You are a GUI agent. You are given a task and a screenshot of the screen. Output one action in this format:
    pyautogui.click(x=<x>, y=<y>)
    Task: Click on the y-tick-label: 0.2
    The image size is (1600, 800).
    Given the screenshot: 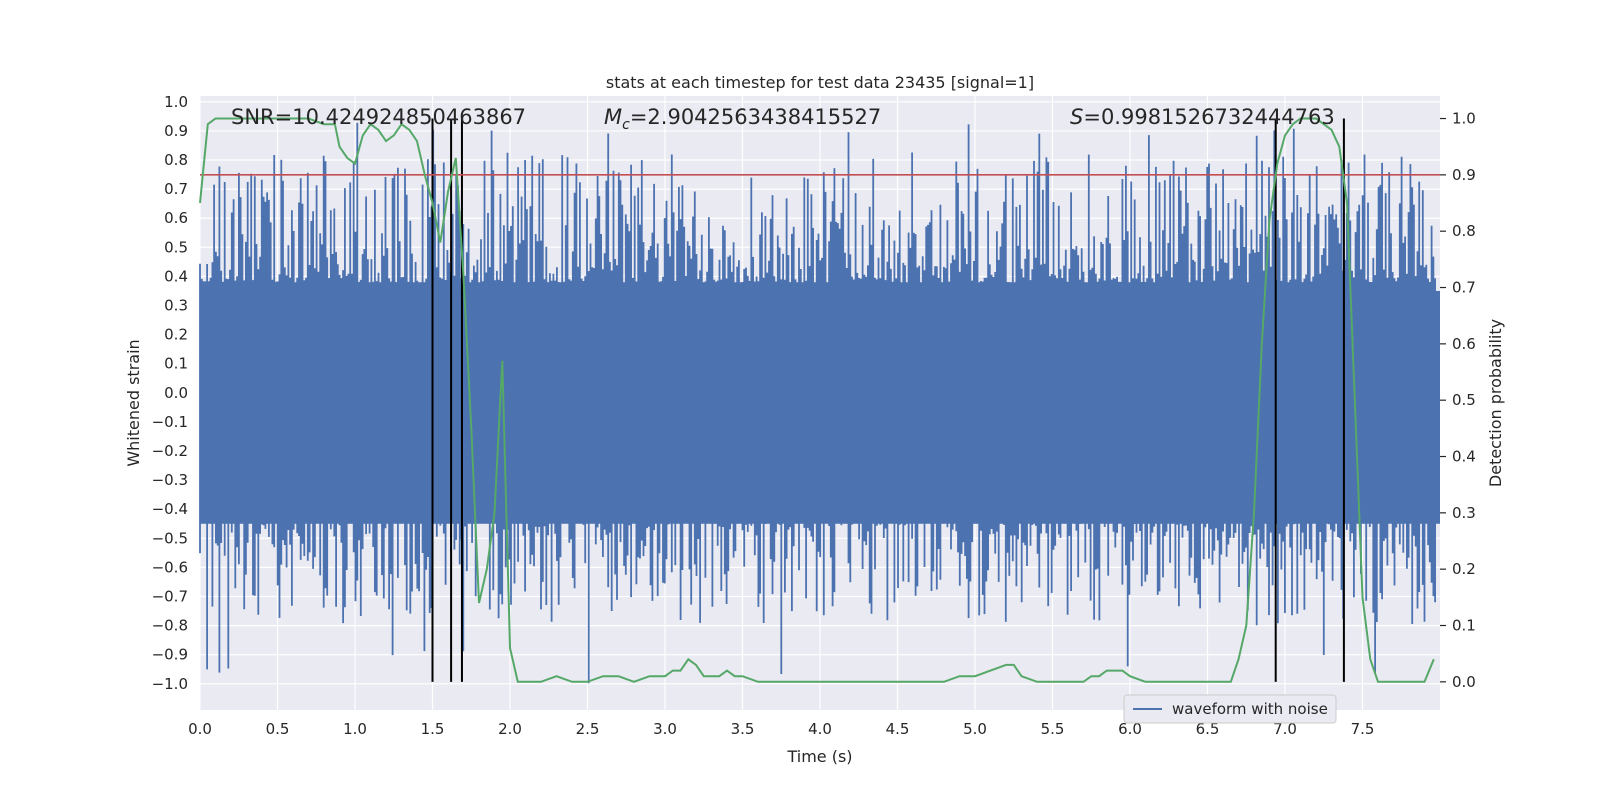 What is the action you would take?
    pyautogui.click(x=176, y=335)
    